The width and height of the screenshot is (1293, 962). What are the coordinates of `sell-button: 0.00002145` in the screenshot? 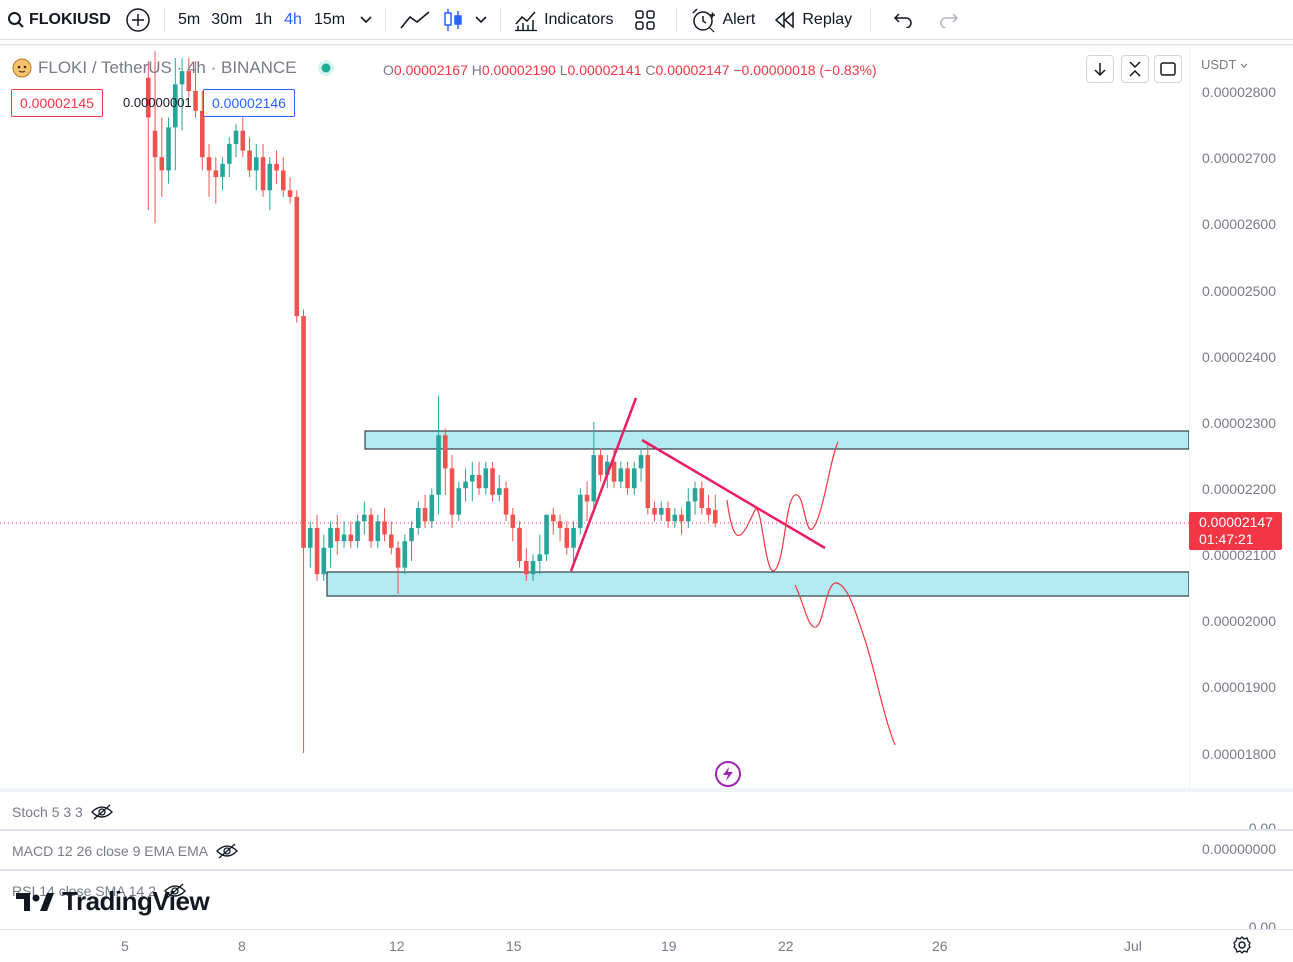 It's located at (57, 103).